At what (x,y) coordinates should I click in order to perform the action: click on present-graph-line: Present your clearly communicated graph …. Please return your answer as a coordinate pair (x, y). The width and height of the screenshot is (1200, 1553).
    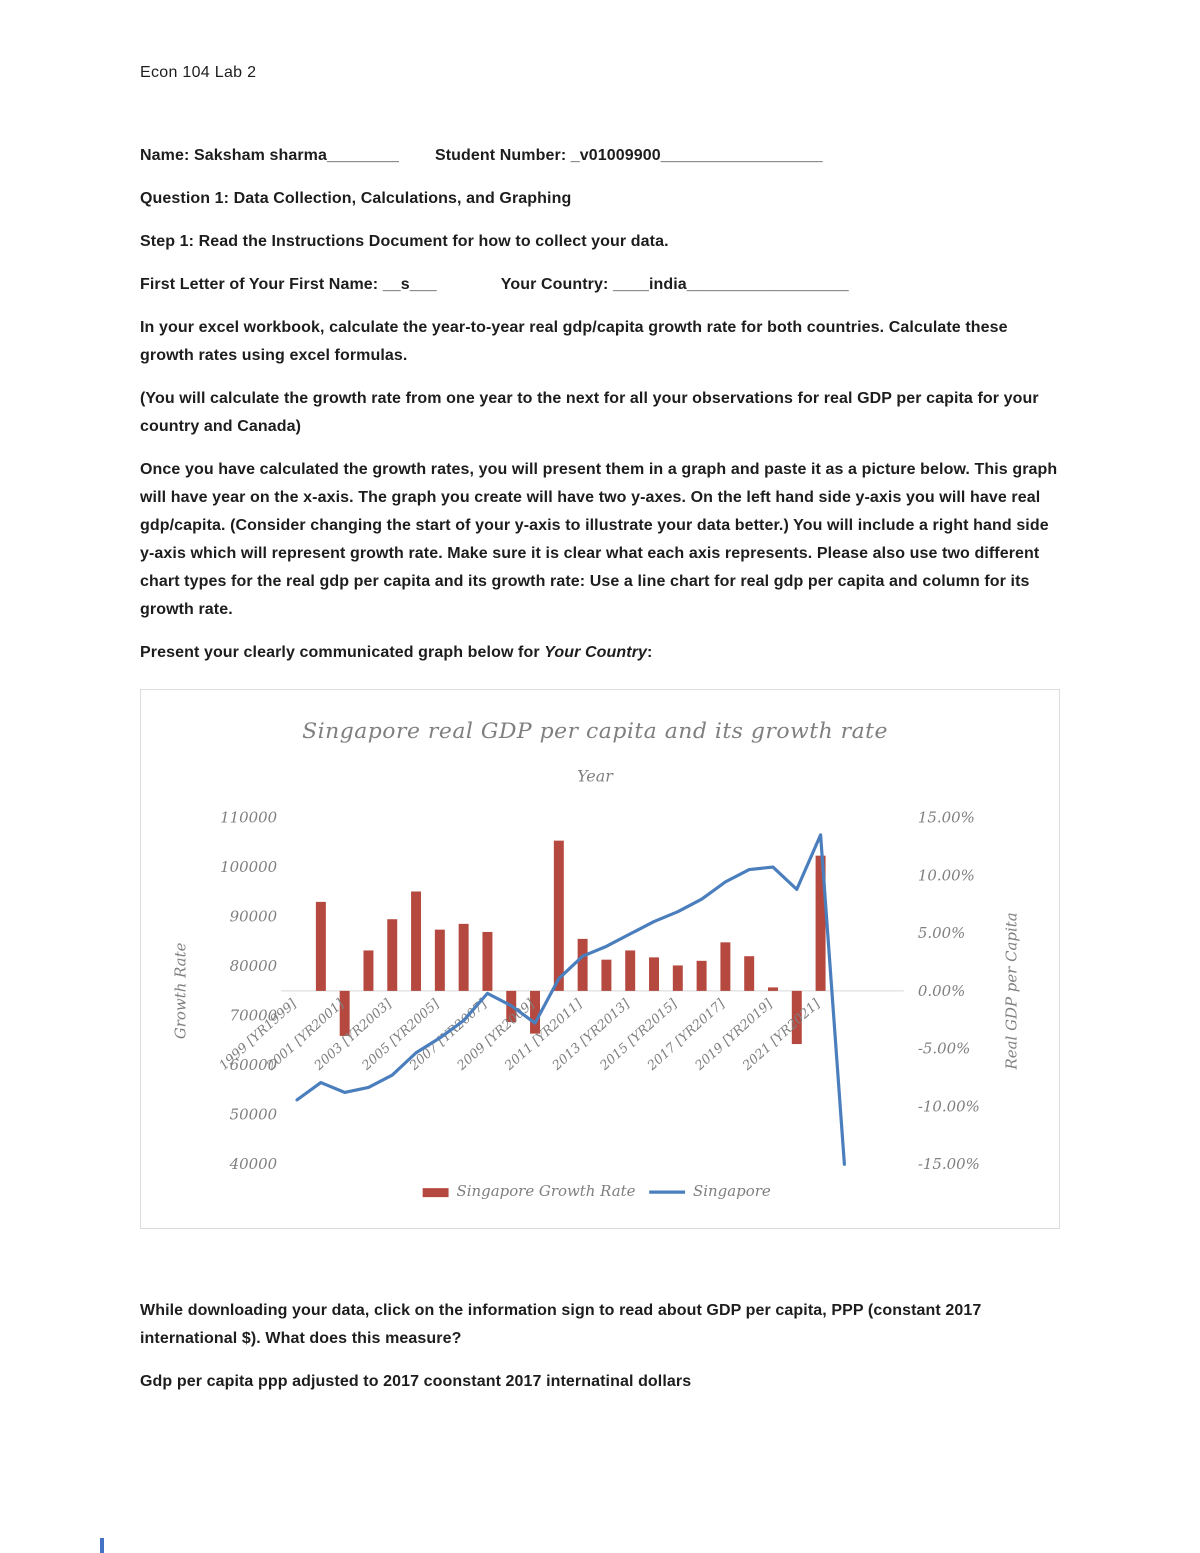
    Looking at the image, I should click on (601, 653).